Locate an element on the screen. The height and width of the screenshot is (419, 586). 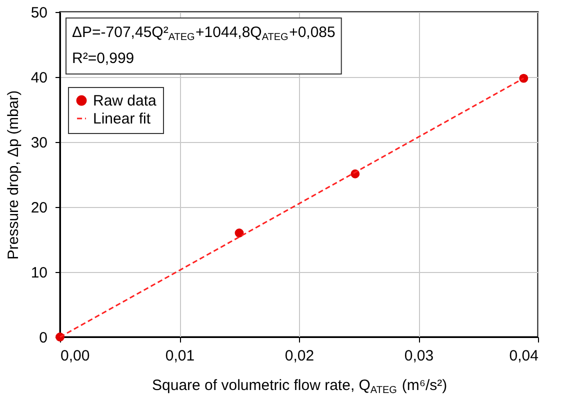
y-tick-label: 50 is located at coordinates (39, 13).